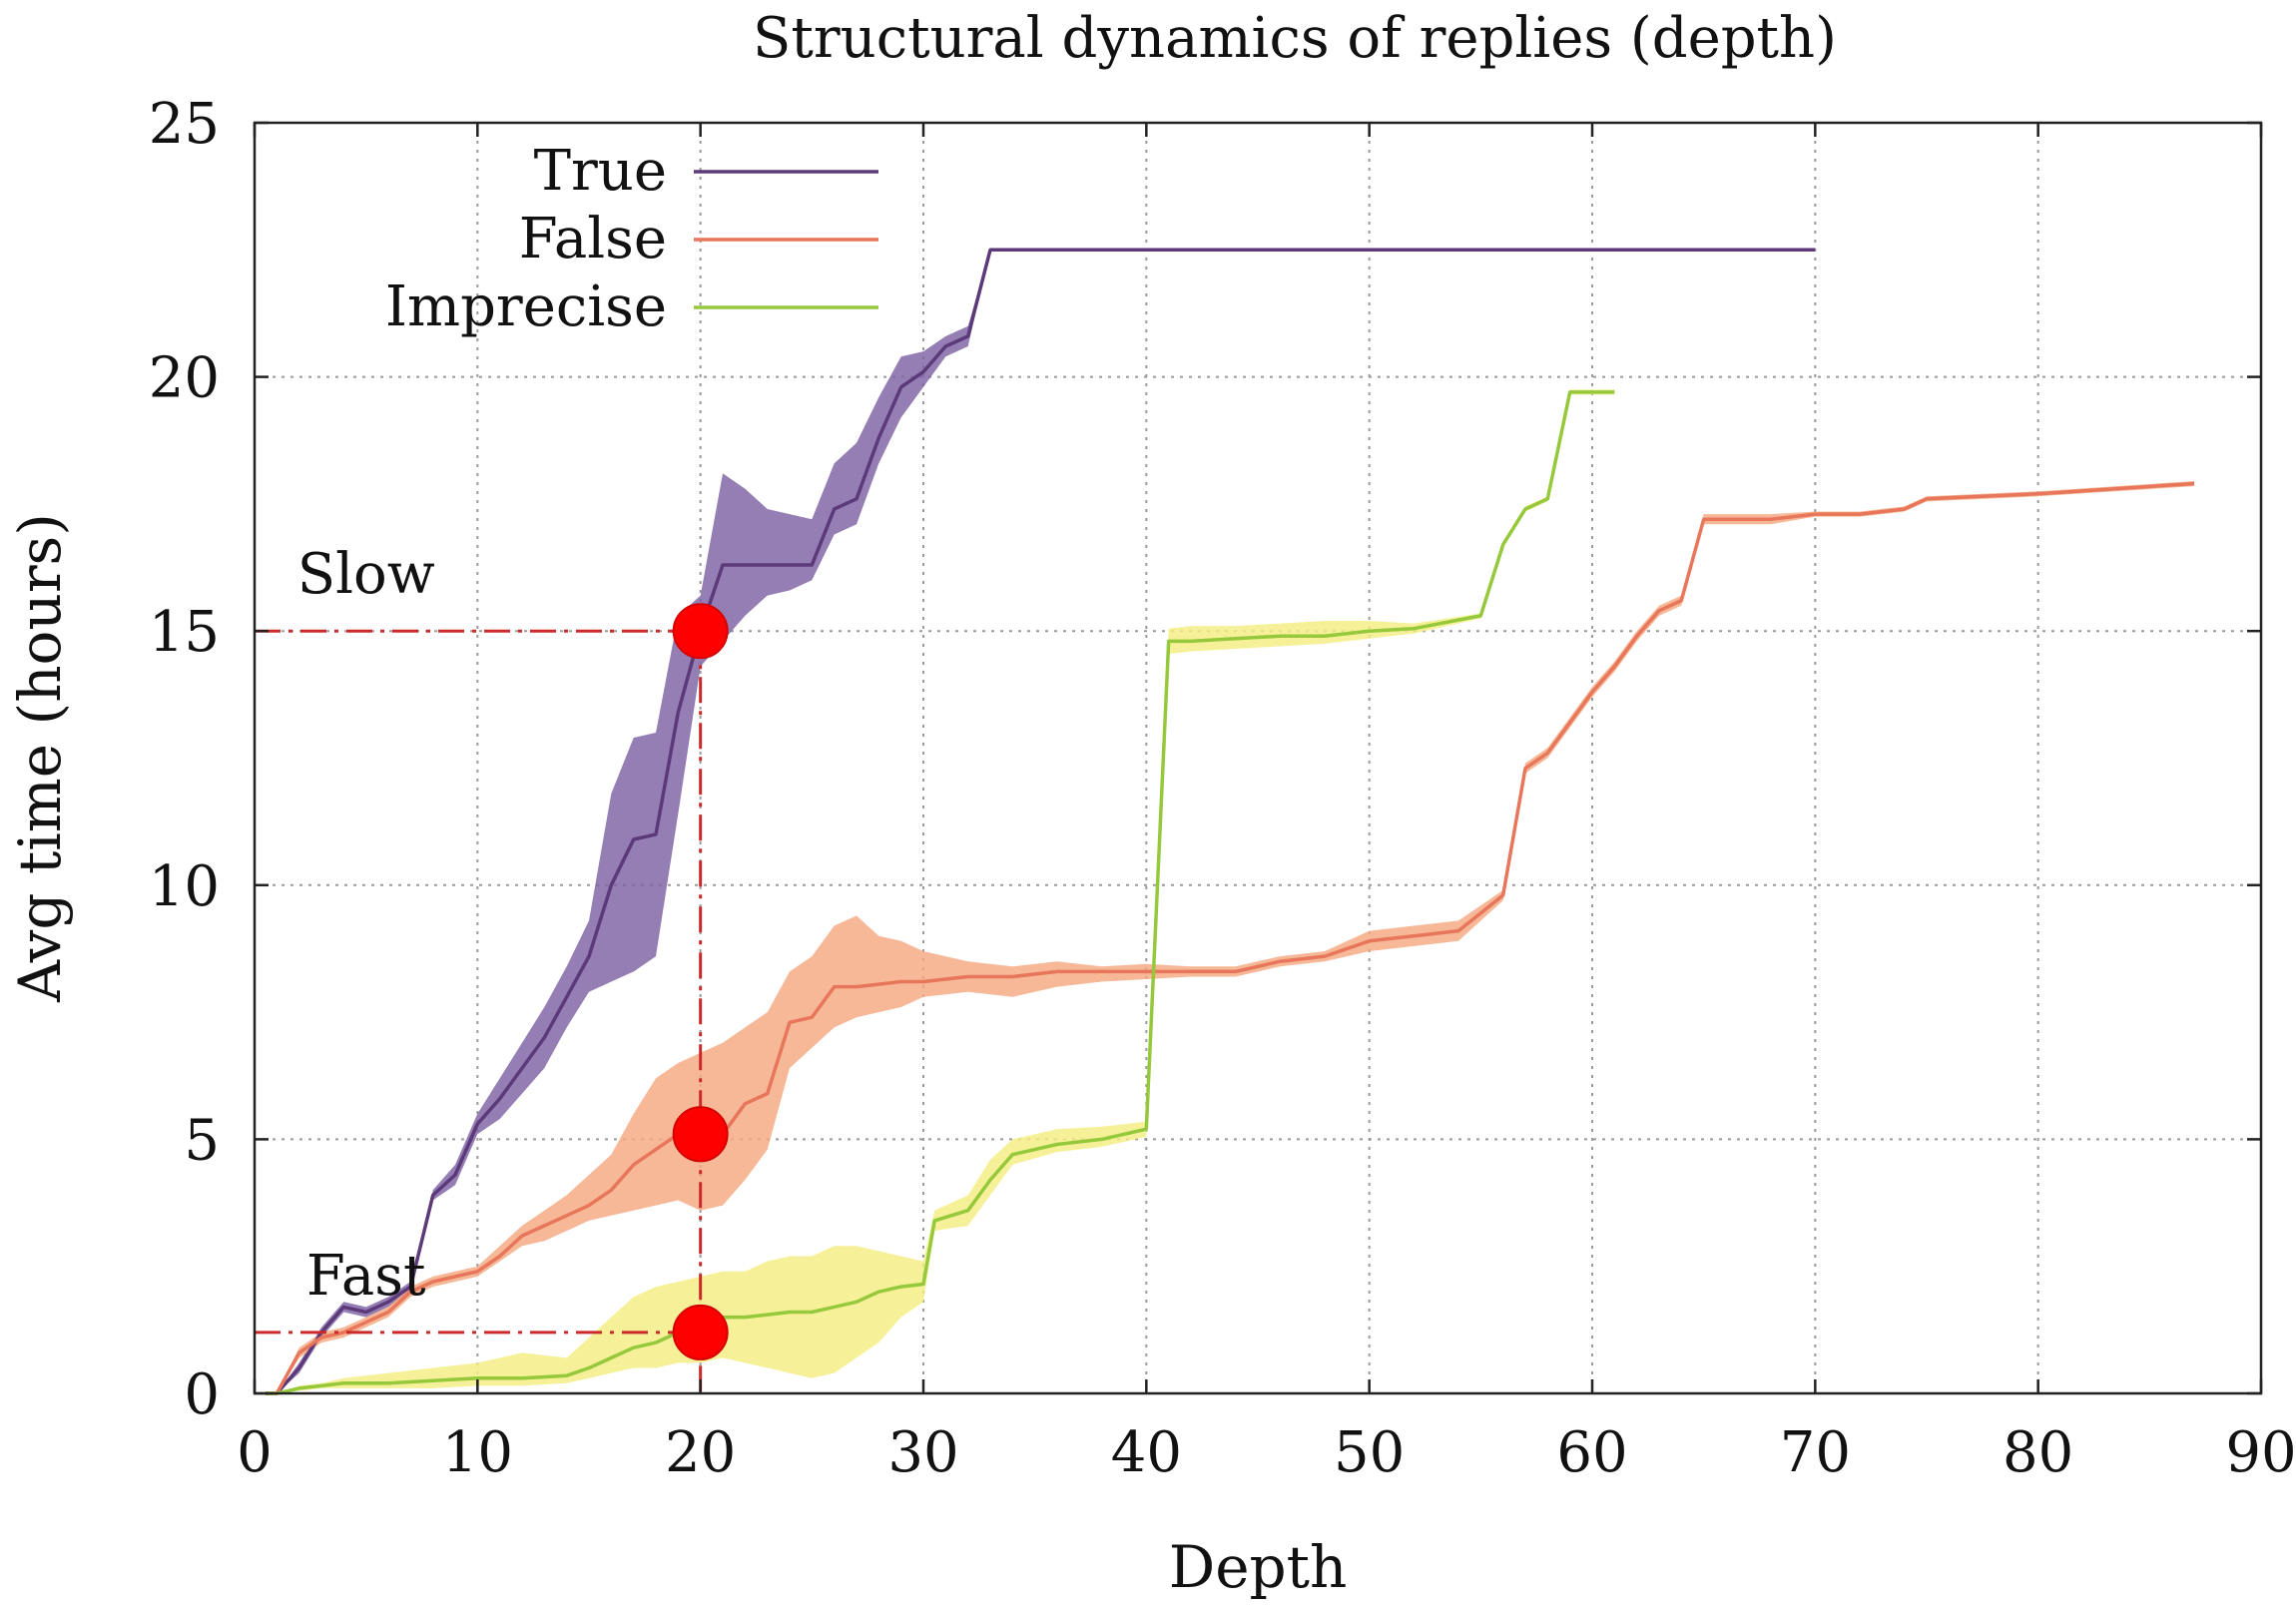 The image size is (2296, 1612). I want to click on x-tick-label: 70, so click(1816, 1453).